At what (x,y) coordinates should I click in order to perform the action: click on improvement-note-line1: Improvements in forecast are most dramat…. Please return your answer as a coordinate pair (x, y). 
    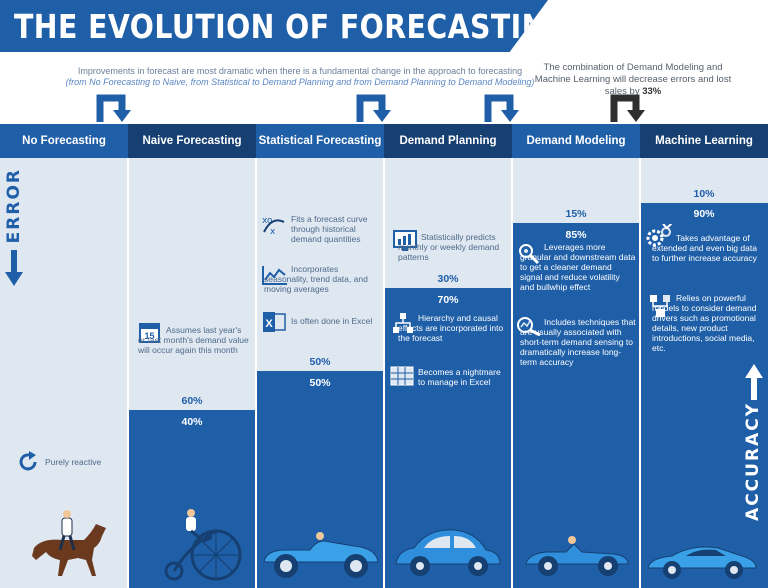
    Looking at the image, I should click on (300, 71).